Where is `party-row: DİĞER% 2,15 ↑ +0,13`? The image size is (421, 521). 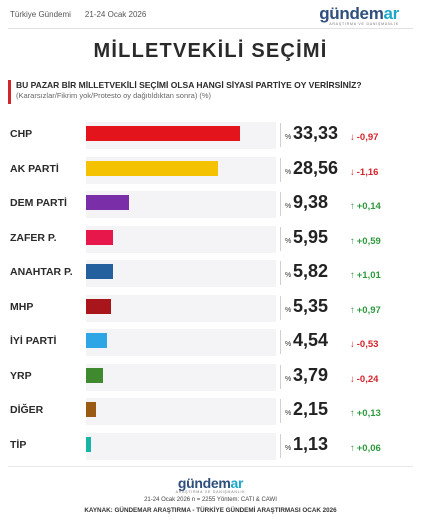
party-row: DİĞER% 2,15 ↑ +0,13 is located at coordinates (210, 411).